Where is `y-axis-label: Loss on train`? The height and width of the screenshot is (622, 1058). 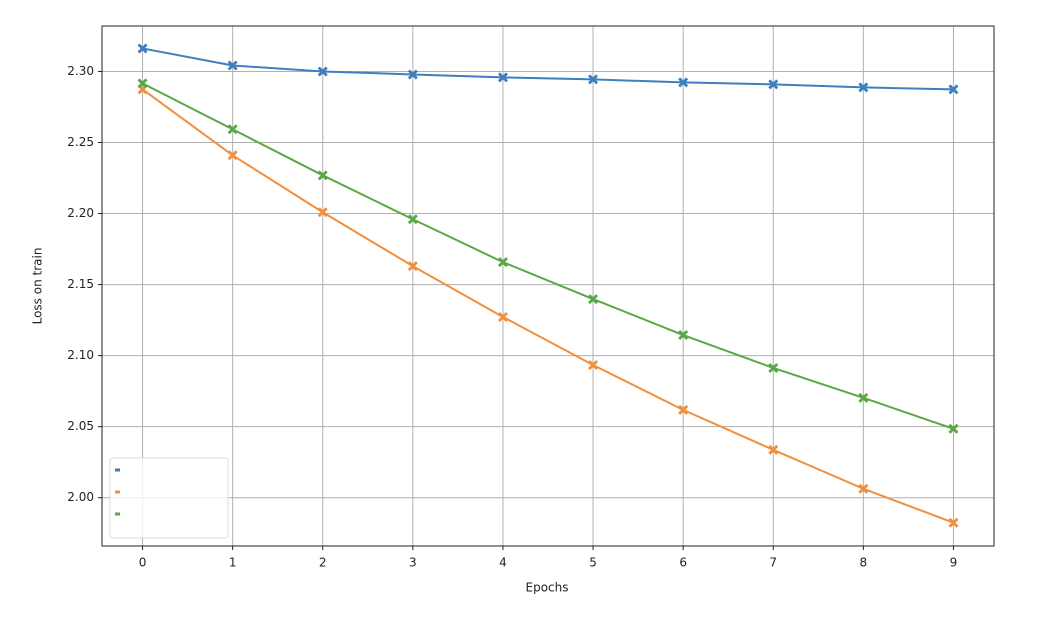 y-axis-label: Loss on train is located at coordinates (38, 286).